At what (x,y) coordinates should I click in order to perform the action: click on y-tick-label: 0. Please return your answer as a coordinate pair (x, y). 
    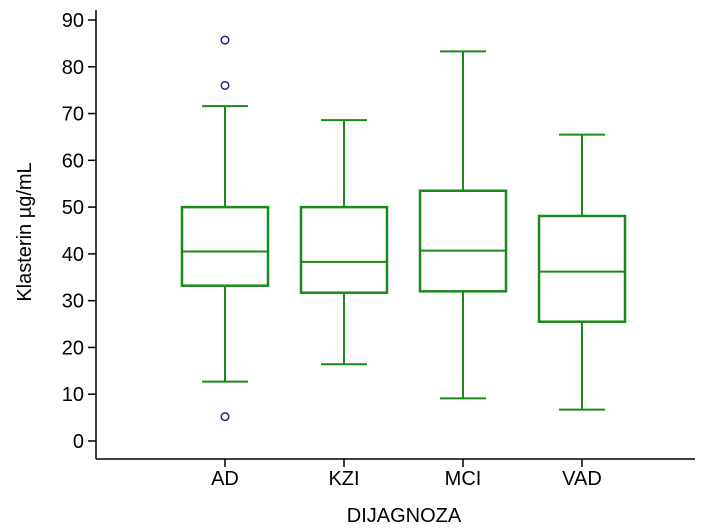
    Looking at the image, I should click on (78, 442).